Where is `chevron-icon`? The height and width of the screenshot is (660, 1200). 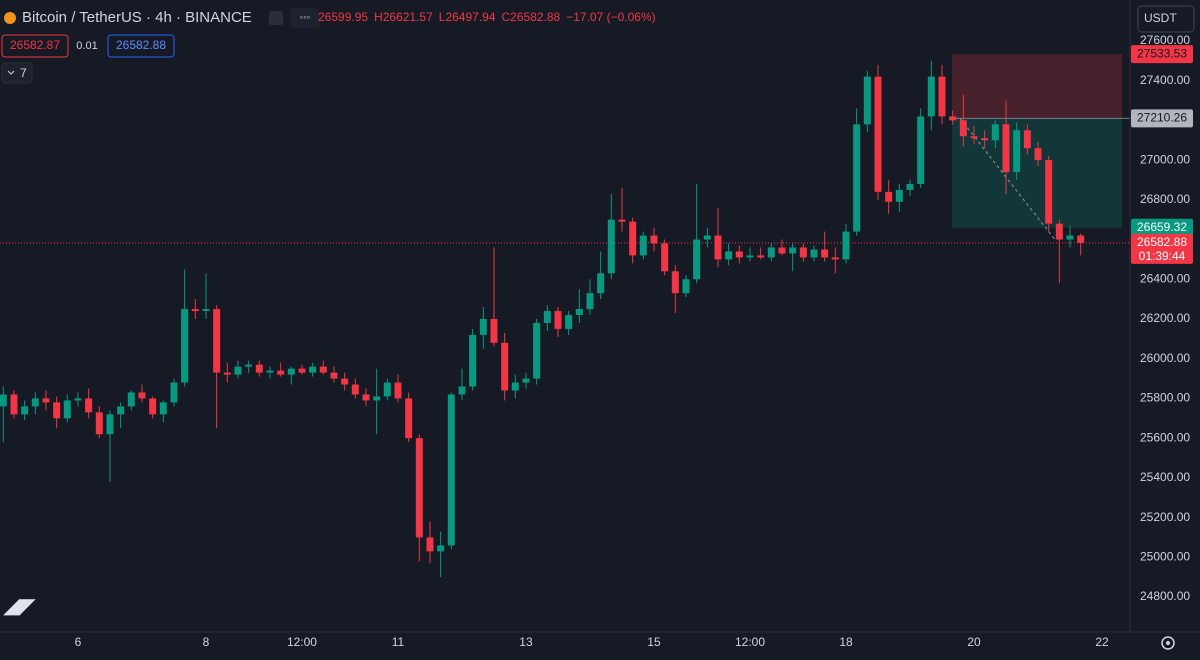
chevron-icon is located at coordinates (11, 72).